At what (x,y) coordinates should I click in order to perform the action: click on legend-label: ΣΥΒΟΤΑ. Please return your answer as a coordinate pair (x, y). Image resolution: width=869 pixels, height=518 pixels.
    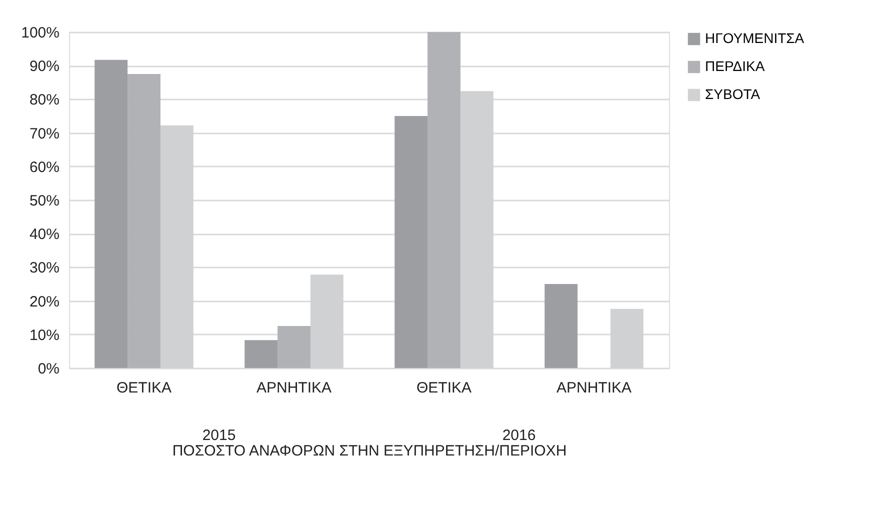
    Looking at the image, I should click on (733, 94).